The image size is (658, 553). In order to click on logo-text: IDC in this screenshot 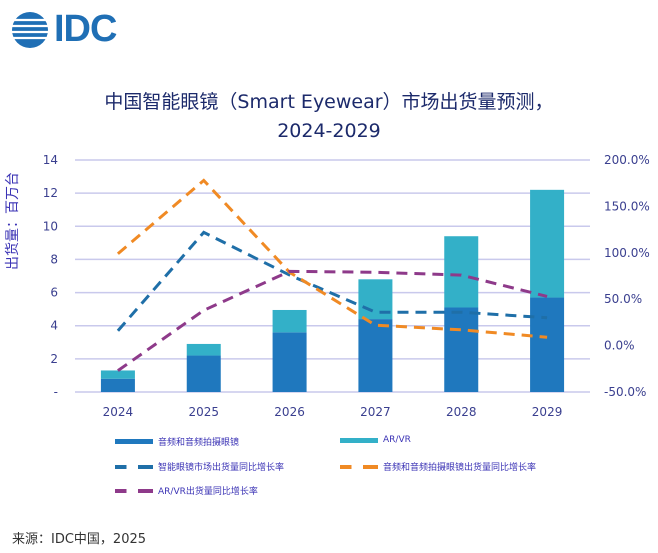, I will do `click(85, 29)`.